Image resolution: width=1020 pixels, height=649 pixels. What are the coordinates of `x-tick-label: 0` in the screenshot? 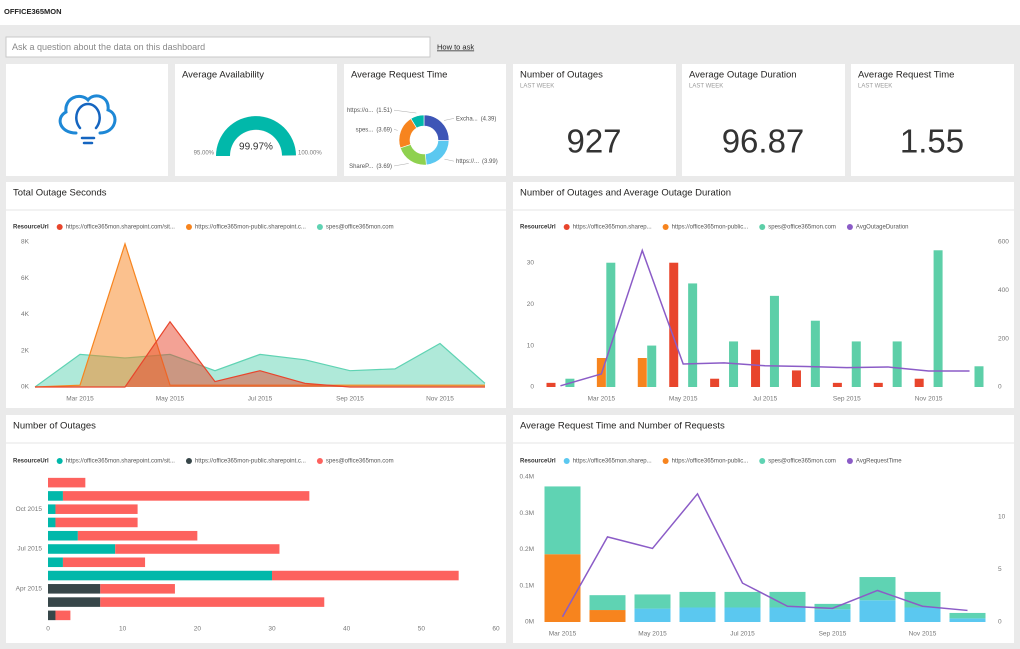 It's located at (48, 629).